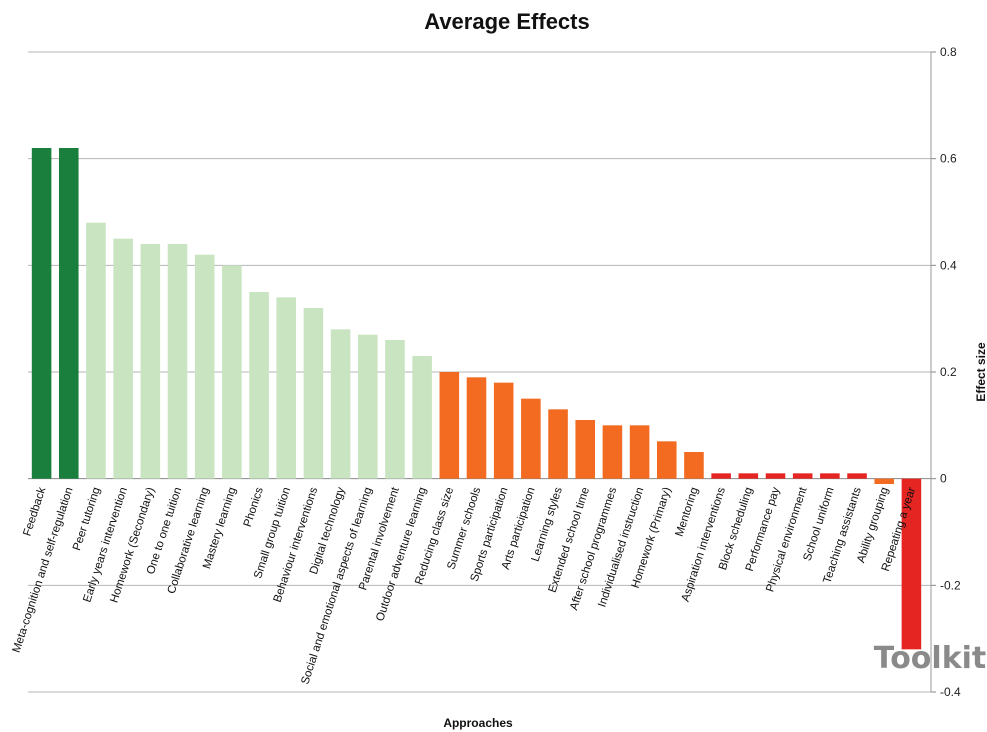 The image size is (987, 732). What do you see at coordinates (948, 265) in the screenshot?
I see `y-tick-label: 0.4` at bounding box center [948, 265].